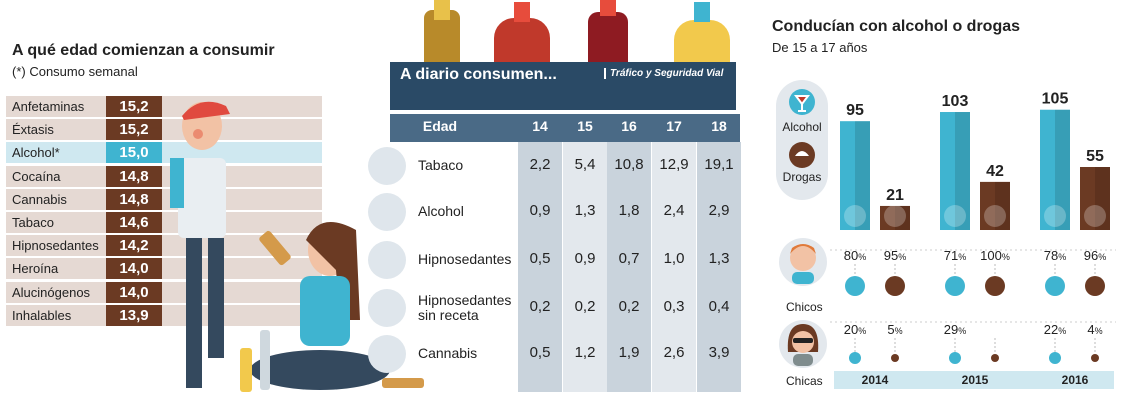 This screenshot has height=404, width=1140. I want to click on table-row: Tabaco 2,2 5,4 10,8 12,9 19,1, so click(558, 166).